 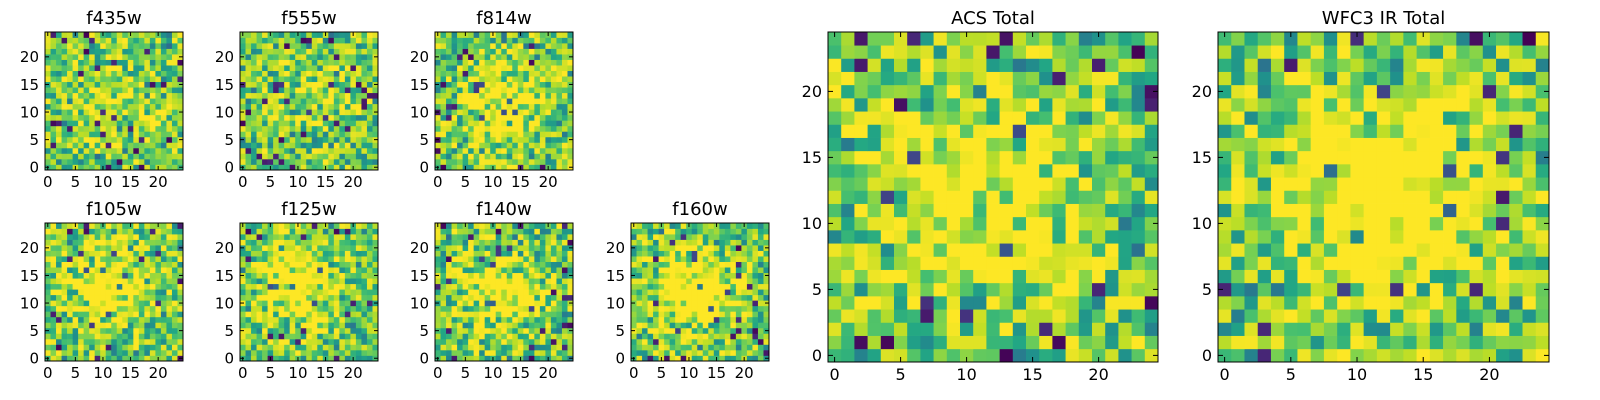 What do you see at coordinates (309, 101) in the screenshot?
I see `axes-frame` at bounding box center [309, 101].